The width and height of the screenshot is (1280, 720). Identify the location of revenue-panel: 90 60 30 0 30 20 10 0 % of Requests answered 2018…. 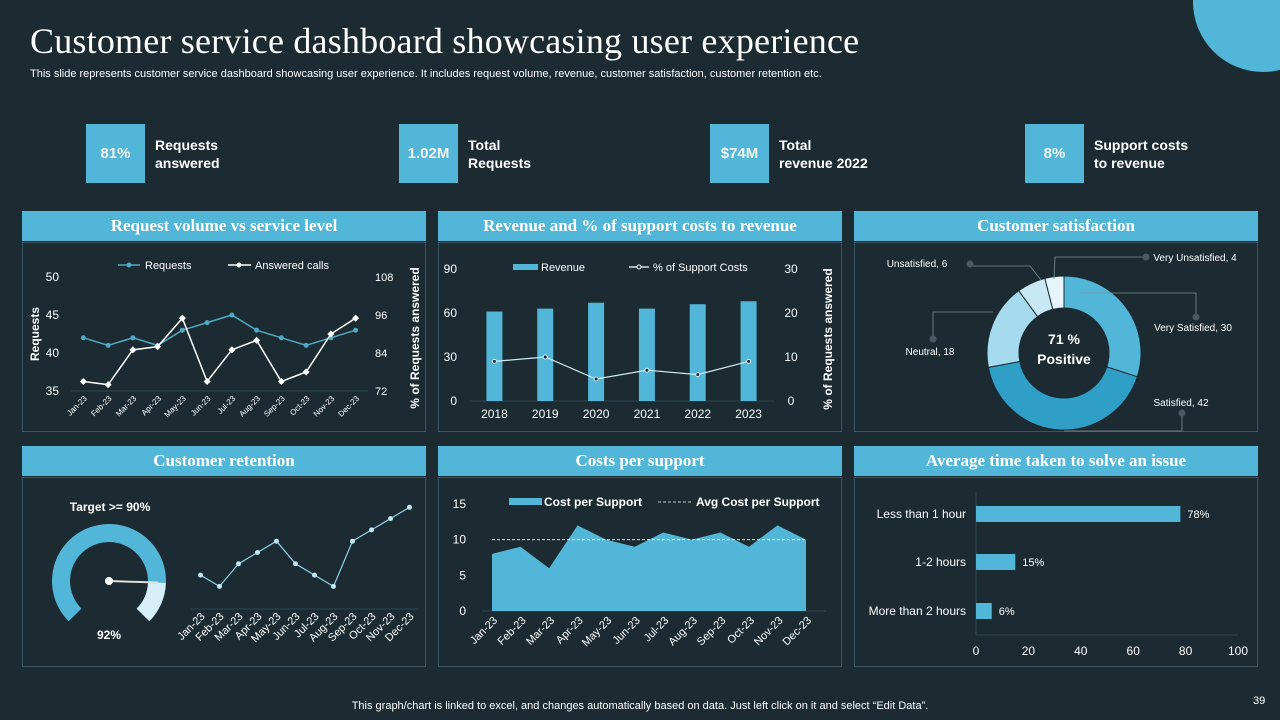
(640, 337).